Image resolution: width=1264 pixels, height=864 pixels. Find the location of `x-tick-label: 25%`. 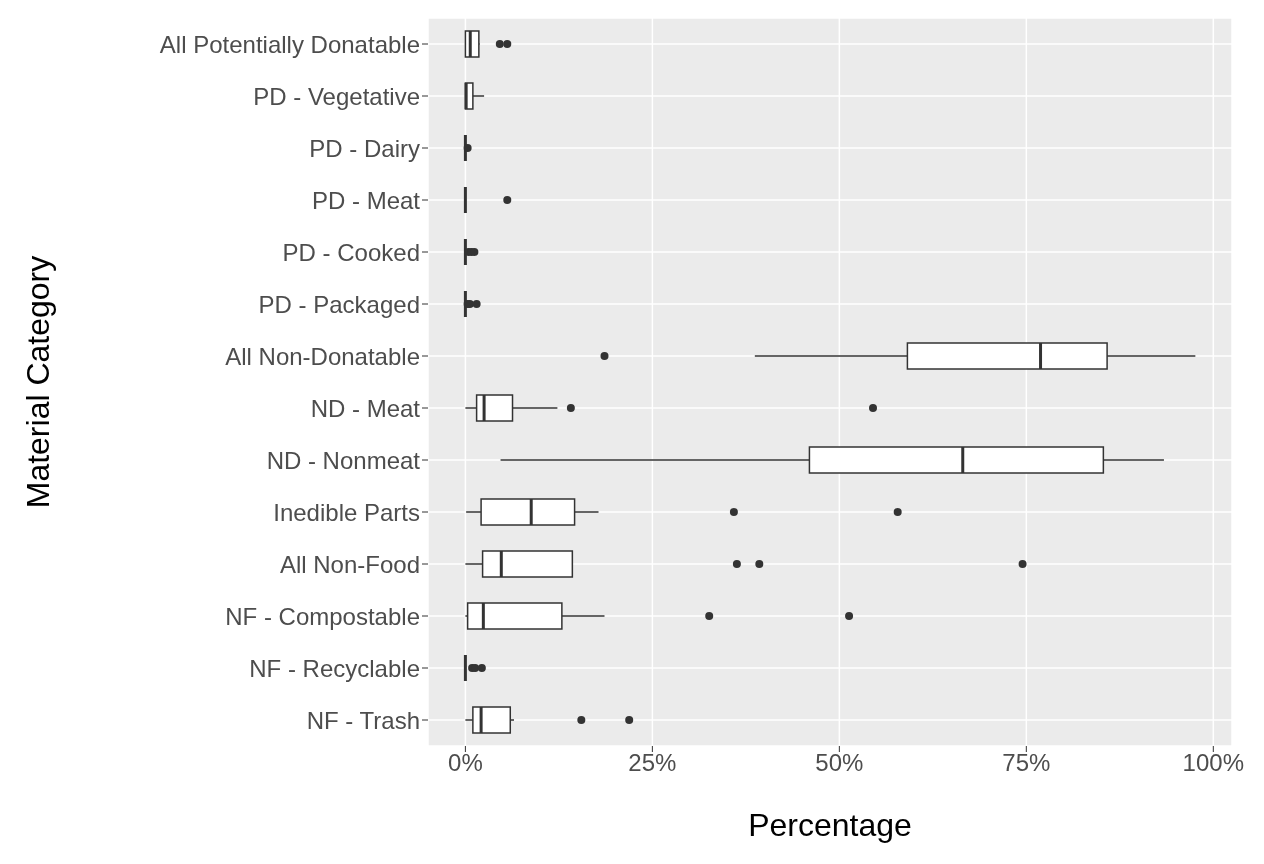

x-tick-label: 25% is located at coordinates (652, 763).